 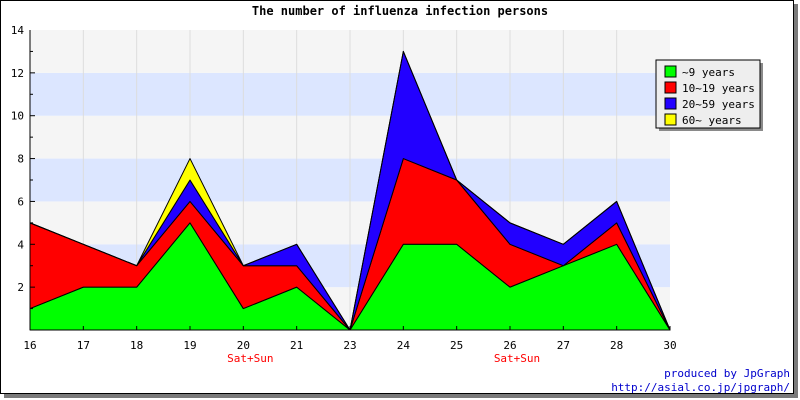 What do you see at coordinates (29, 345) in the screenshot?
I see `x-tick-label: 16` at bounding box center [29, 345].